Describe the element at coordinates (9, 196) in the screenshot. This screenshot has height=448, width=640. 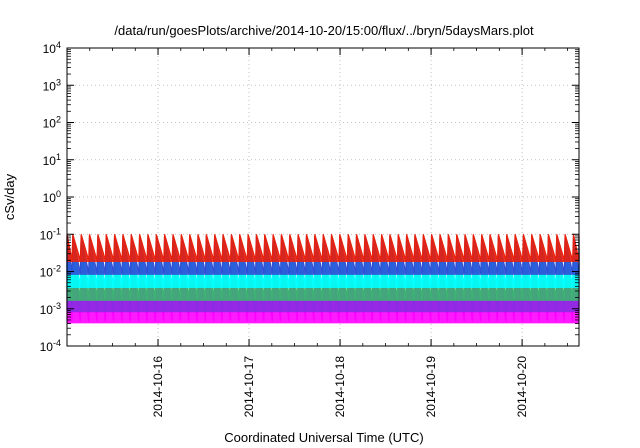
I see `y-axis-label: cSv/day` at that location.